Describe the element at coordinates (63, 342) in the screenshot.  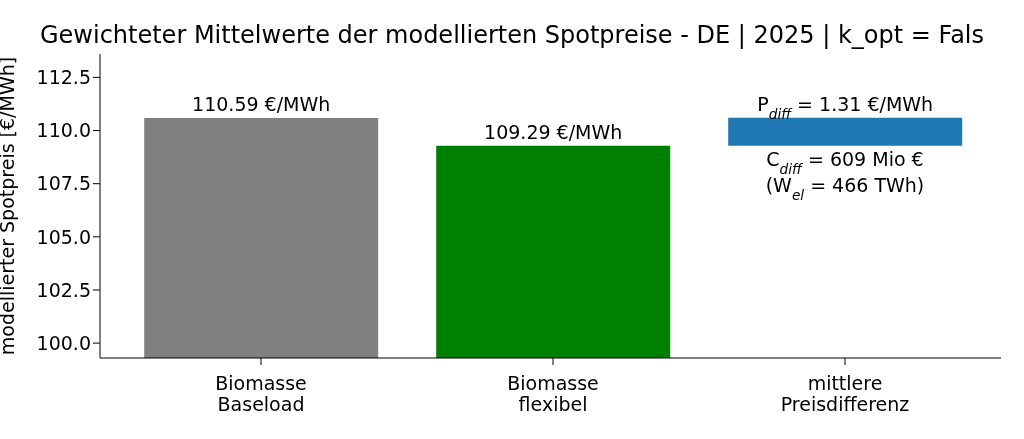
I see `y-tick-label: 100.0` at that location.